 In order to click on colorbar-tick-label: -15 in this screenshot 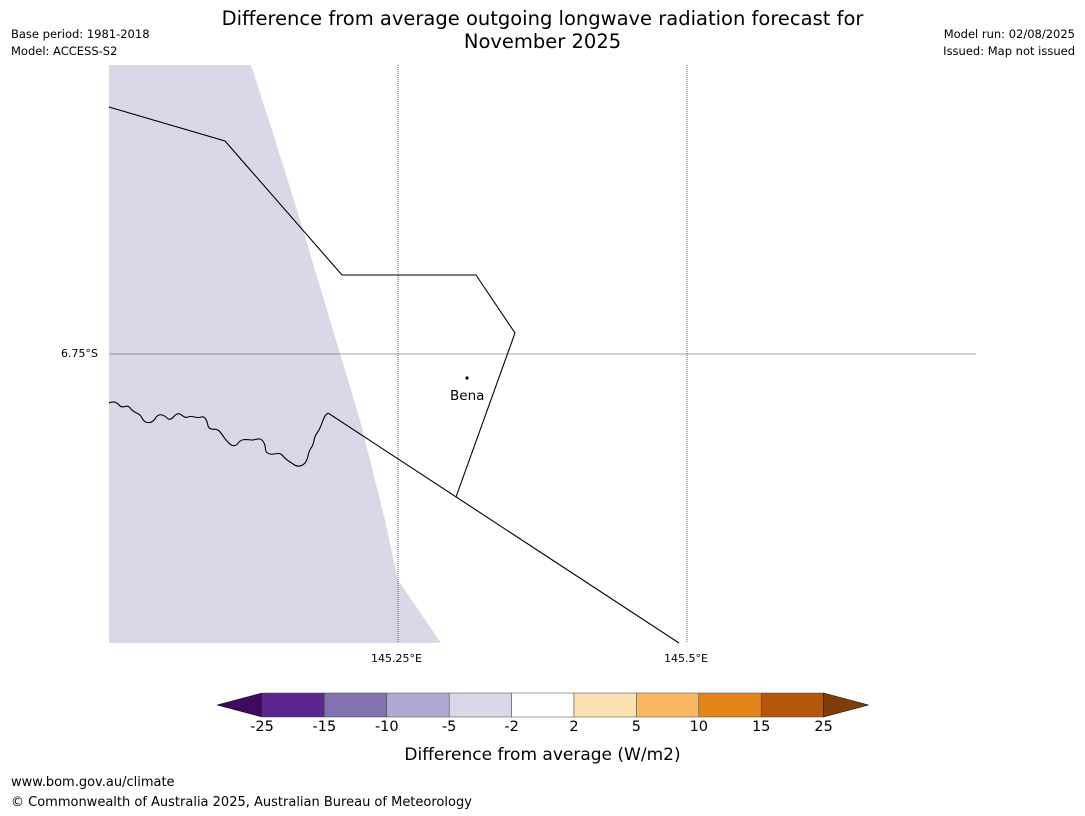, I will do `click(324, 727)`.